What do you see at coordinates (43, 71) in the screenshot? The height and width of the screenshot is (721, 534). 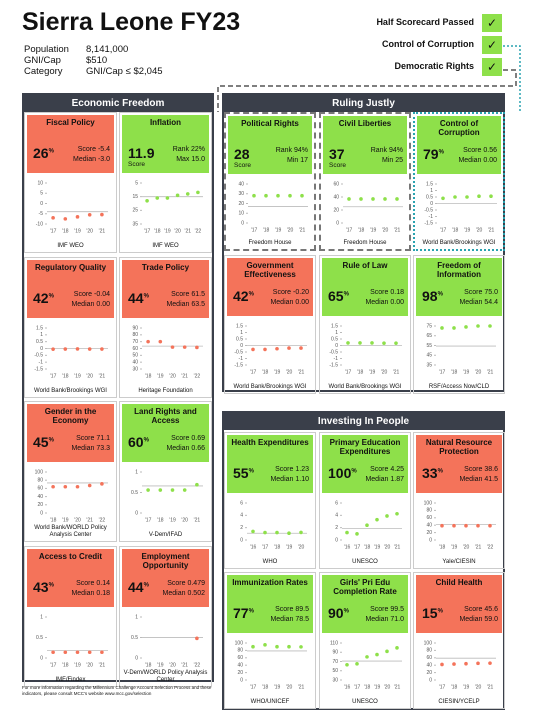 I see `fact-label: Category` at bounding box center [43, 71].